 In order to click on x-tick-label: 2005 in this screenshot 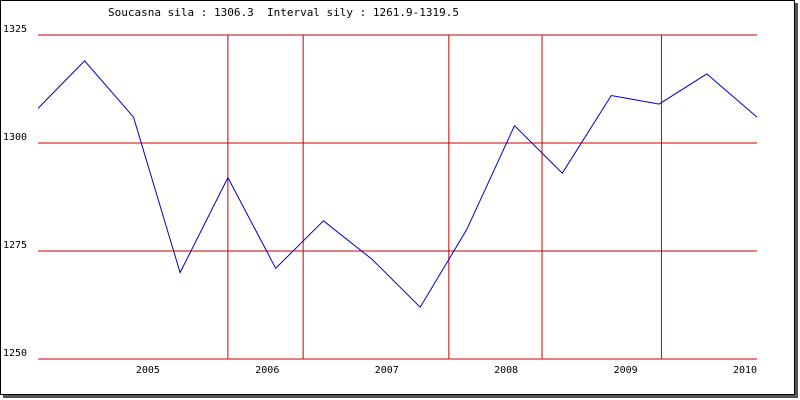, I will do `click(148, 370)`.